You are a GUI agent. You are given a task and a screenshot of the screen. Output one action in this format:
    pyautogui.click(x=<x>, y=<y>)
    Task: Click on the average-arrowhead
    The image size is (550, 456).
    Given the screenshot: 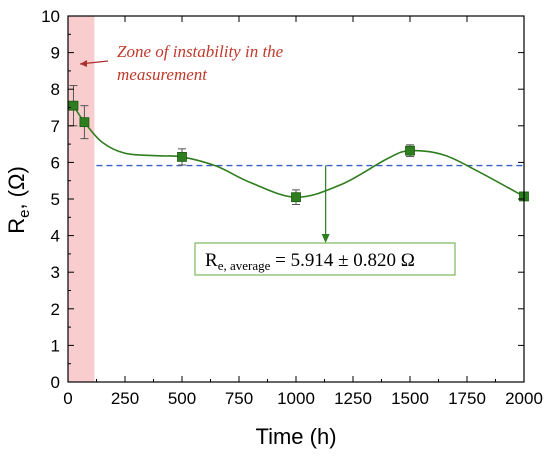 What is the action you would take?
    pyautogui.click(x=325, y=238)
    